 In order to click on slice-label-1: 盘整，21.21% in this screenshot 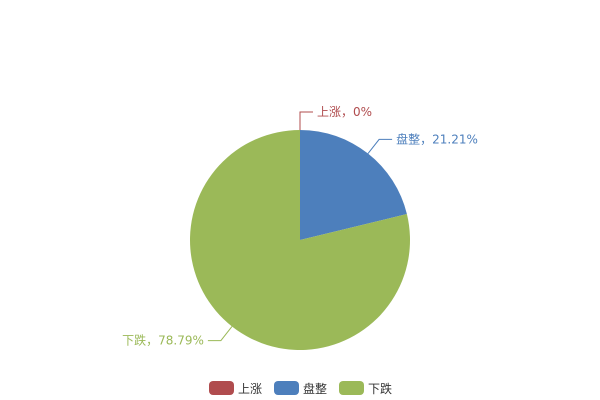, I will do `click(437, 138)`.